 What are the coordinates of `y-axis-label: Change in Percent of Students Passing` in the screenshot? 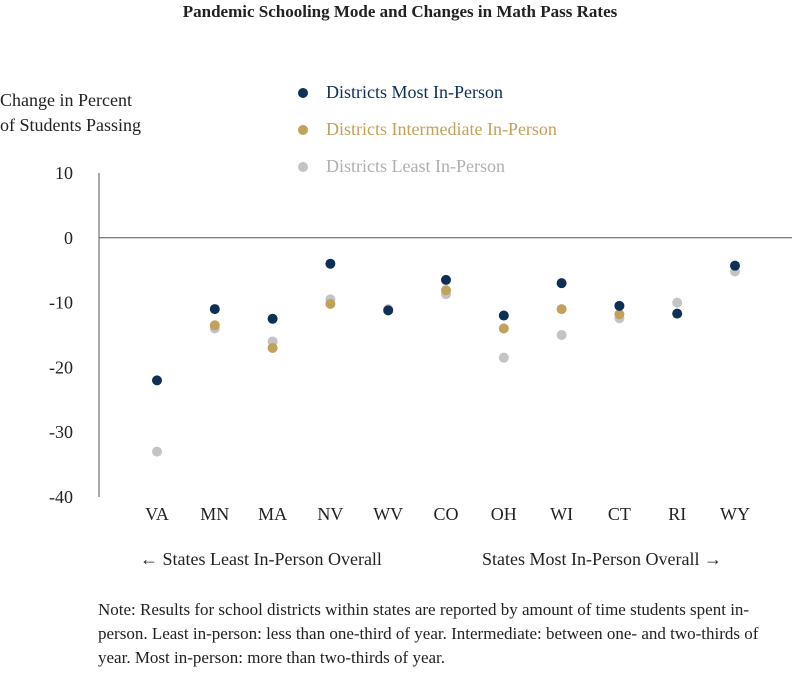 It's located at (70, 113).